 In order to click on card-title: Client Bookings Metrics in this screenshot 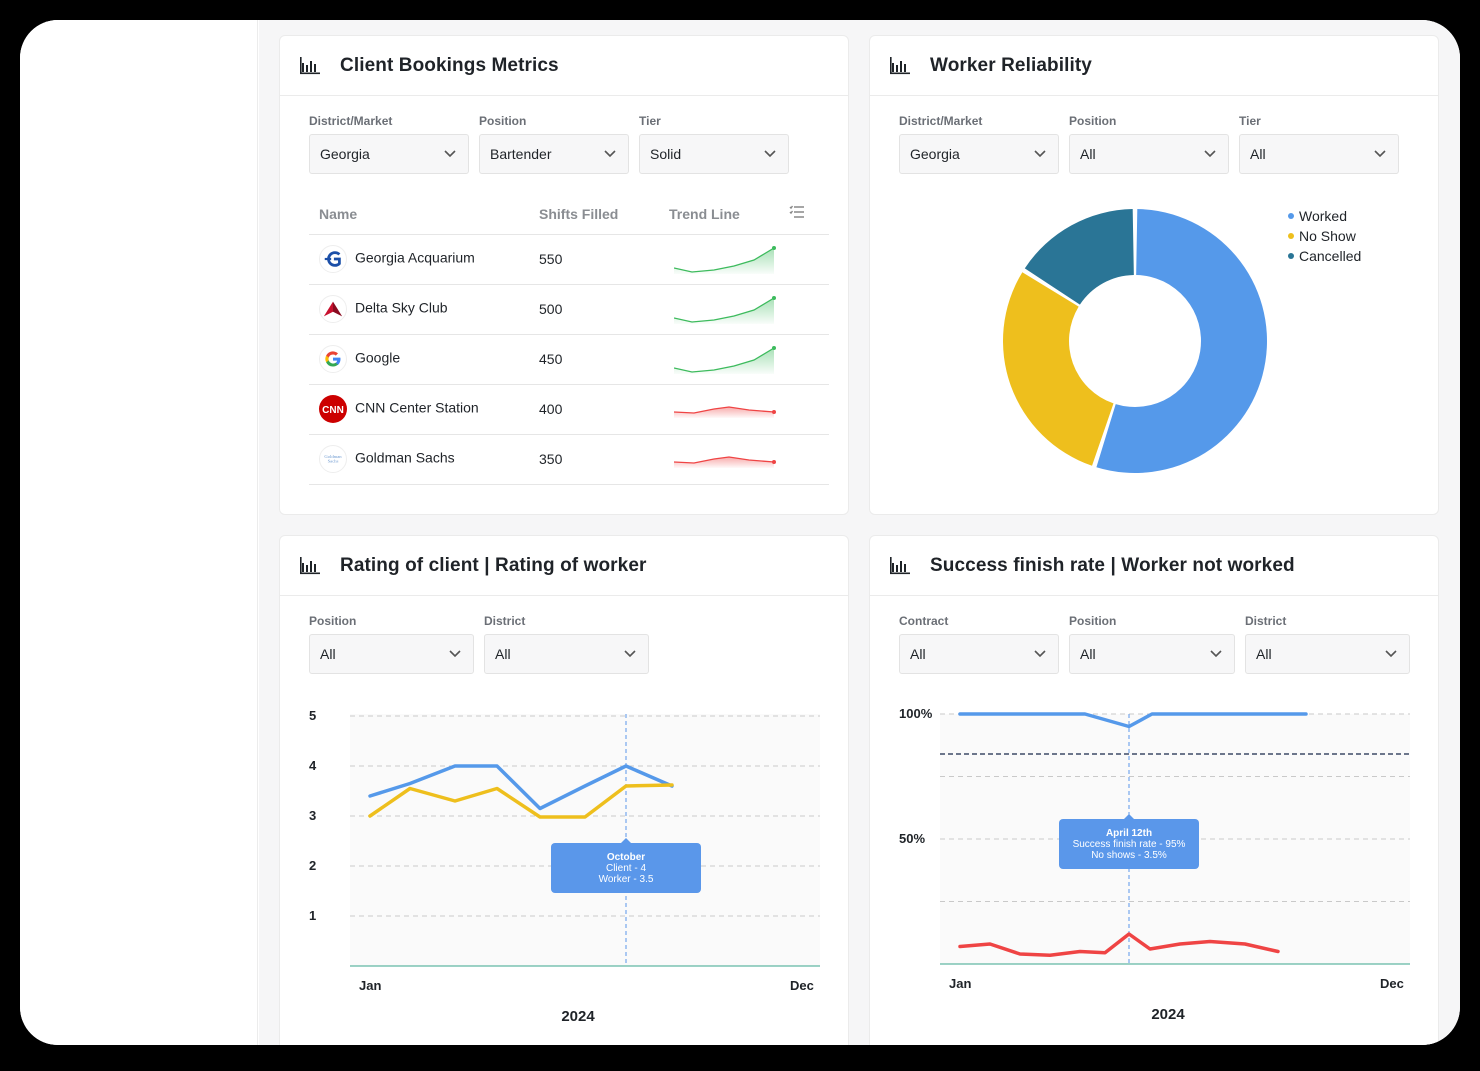, I will do `click(449, 65)`.